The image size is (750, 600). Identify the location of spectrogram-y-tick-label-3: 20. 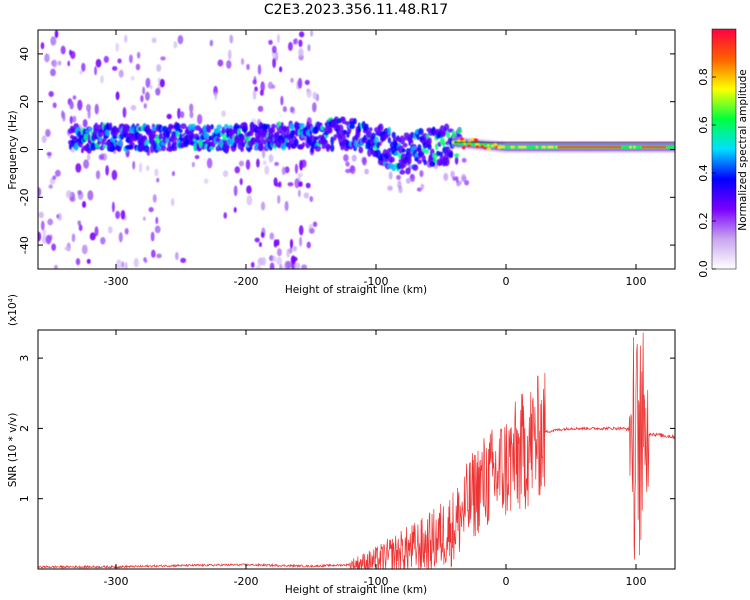
(24, 102).